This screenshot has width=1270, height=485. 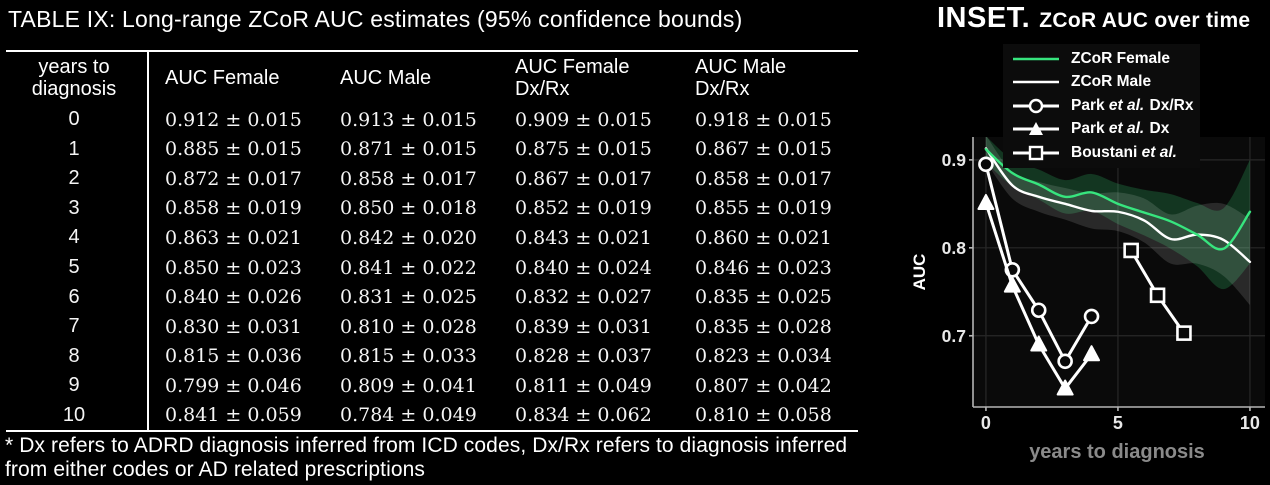 I want to click on table-bottom-rule, so click(x=432, y=431).